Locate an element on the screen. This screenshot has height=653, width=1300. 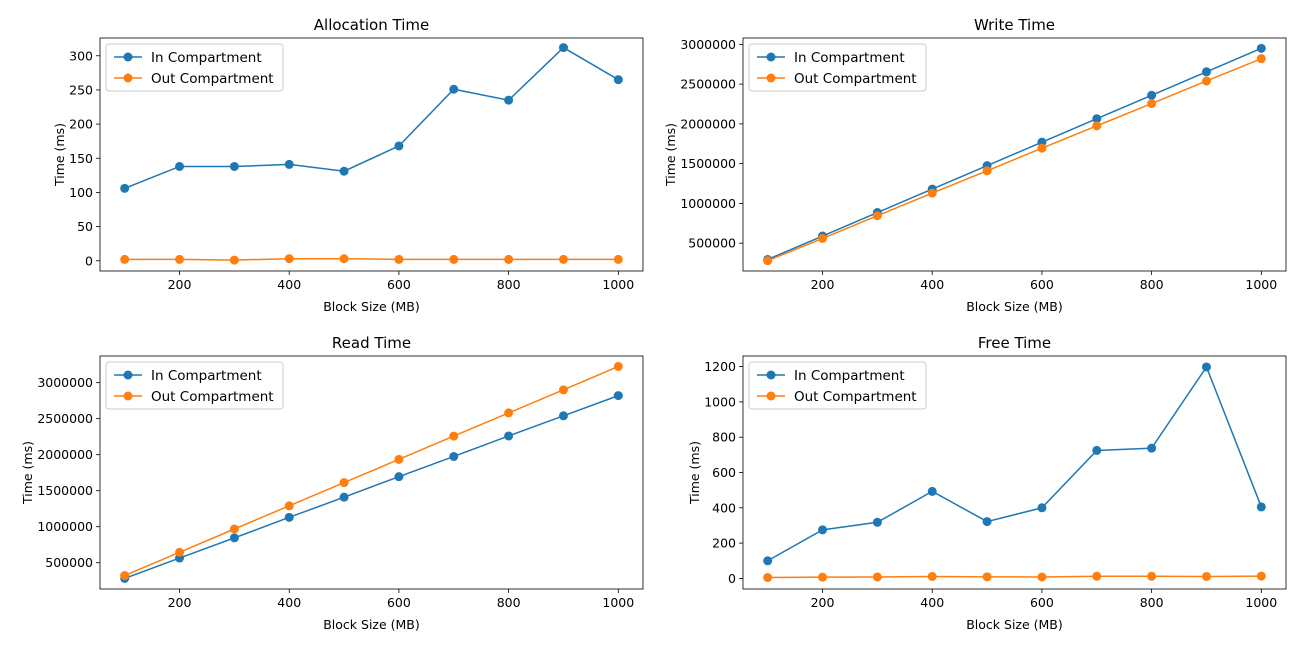
chart-1-y-tick-label: 300 is located at coordinates (81, 55).